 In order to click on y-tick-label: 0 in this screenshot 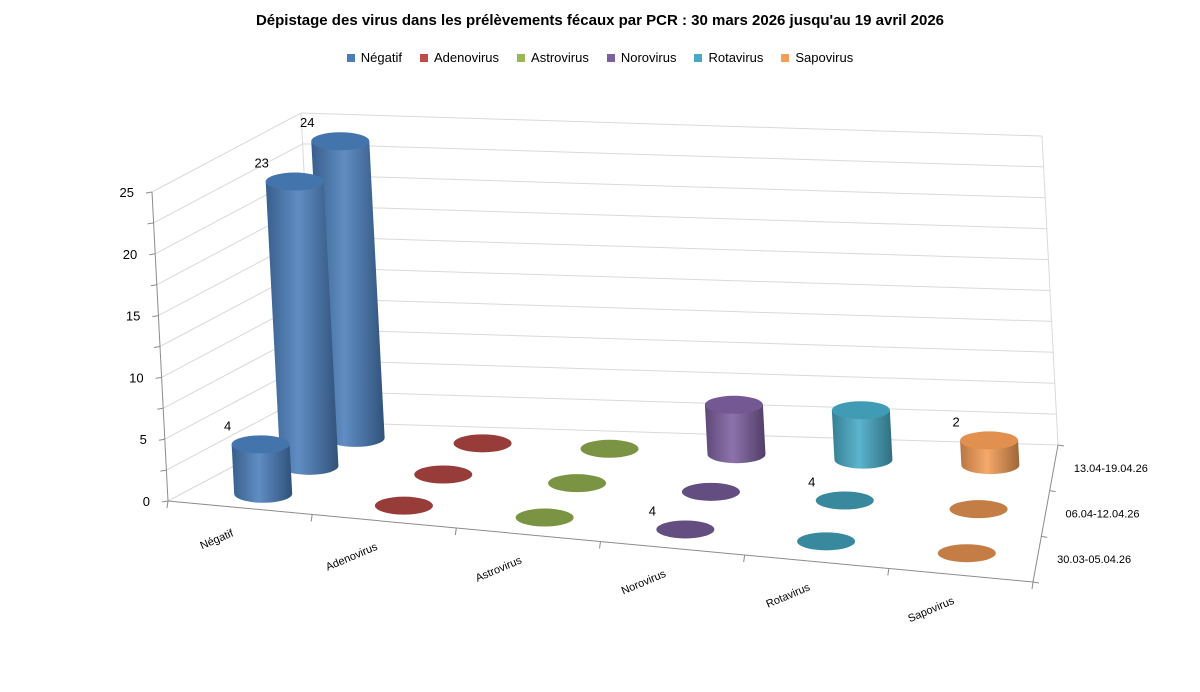, I will do `click(146, 501)`.